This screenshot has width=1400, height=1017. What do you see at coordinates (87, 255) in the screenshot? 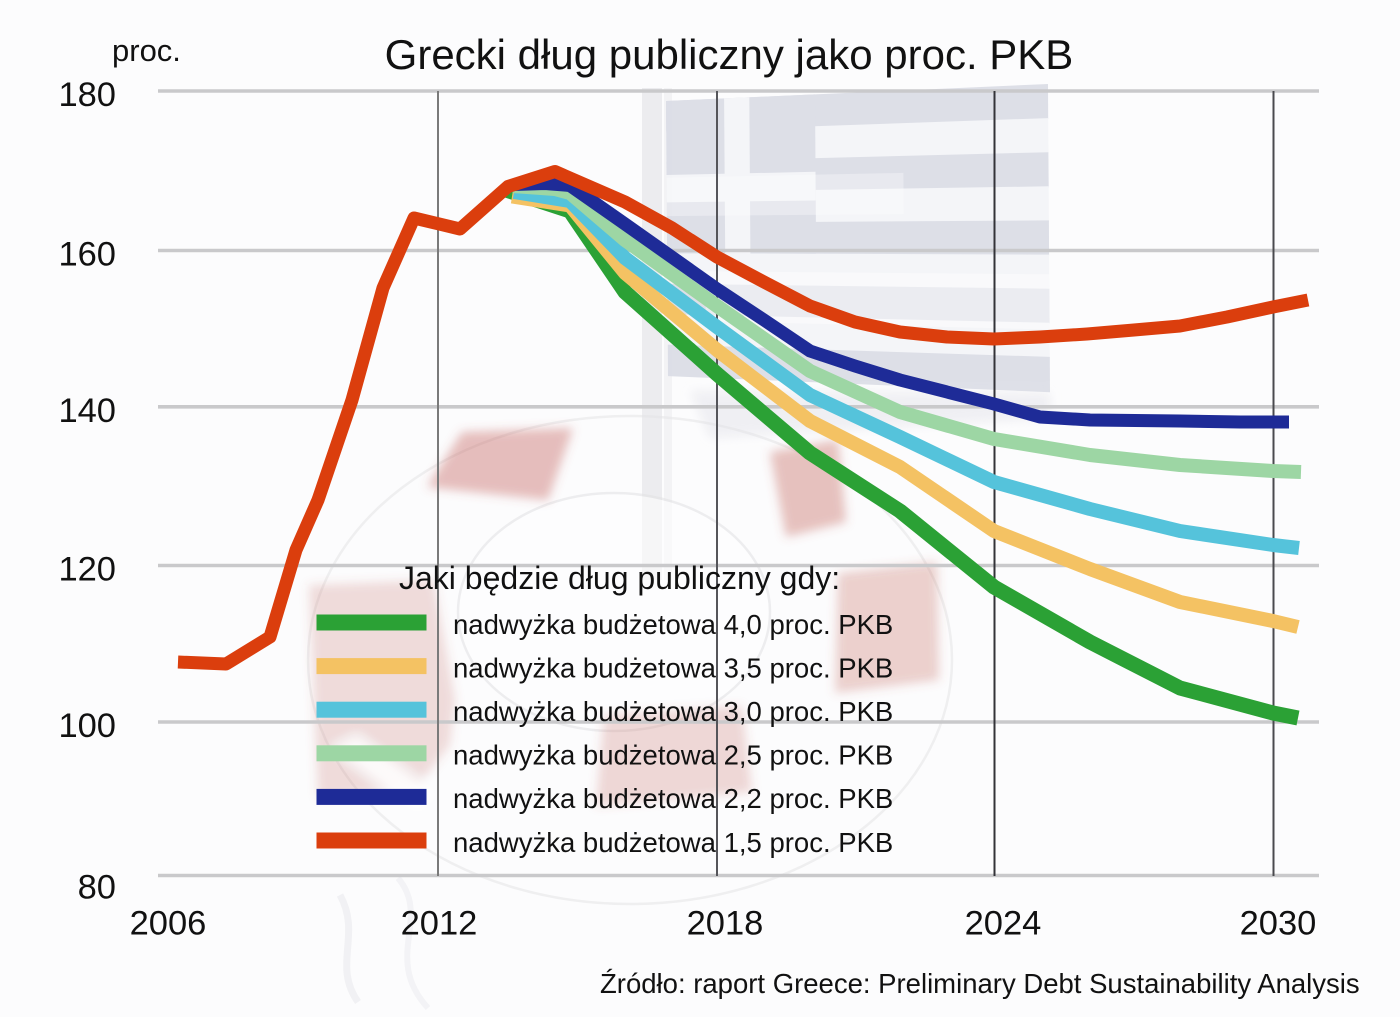
I see `svg-text: 160` at bounding box center [87, 255].